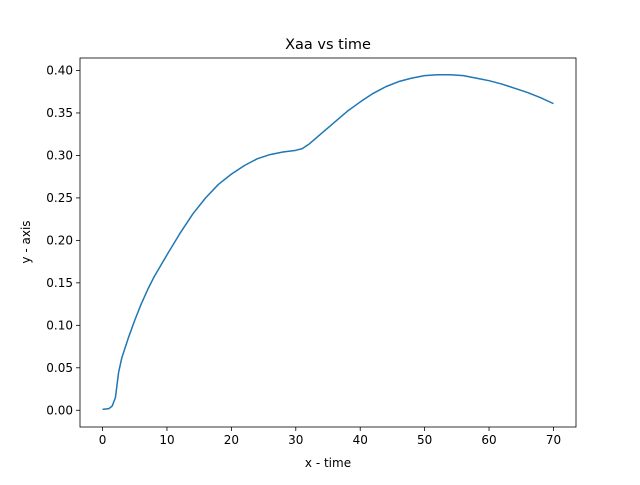  What do you see at coordinates (231, 440) in the screenshot?
I see `x-tick-label: 20` at bounding box center [231, 440].